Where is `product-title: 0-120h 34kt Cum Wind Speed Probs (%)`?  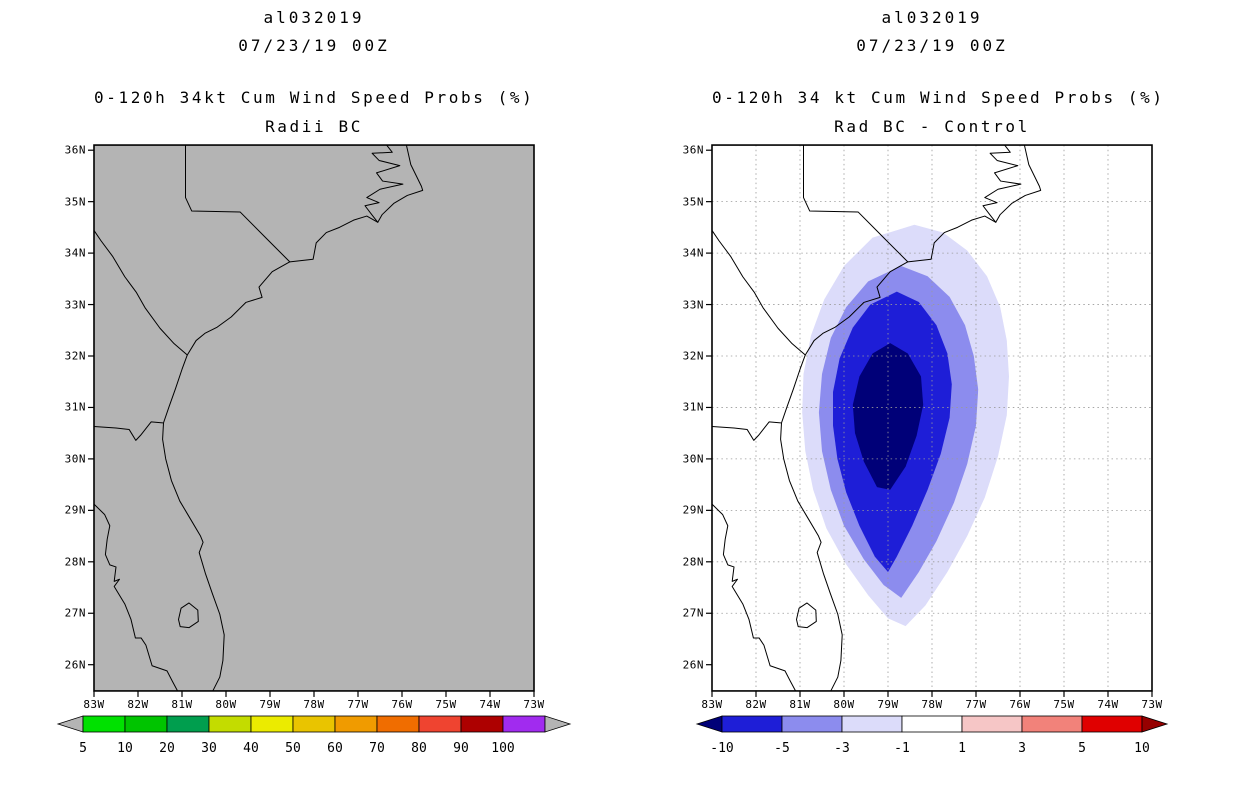
product-title: 0-120h 34kt Cum Wind Speed Probs (%) is located at coordinates (314, 97).